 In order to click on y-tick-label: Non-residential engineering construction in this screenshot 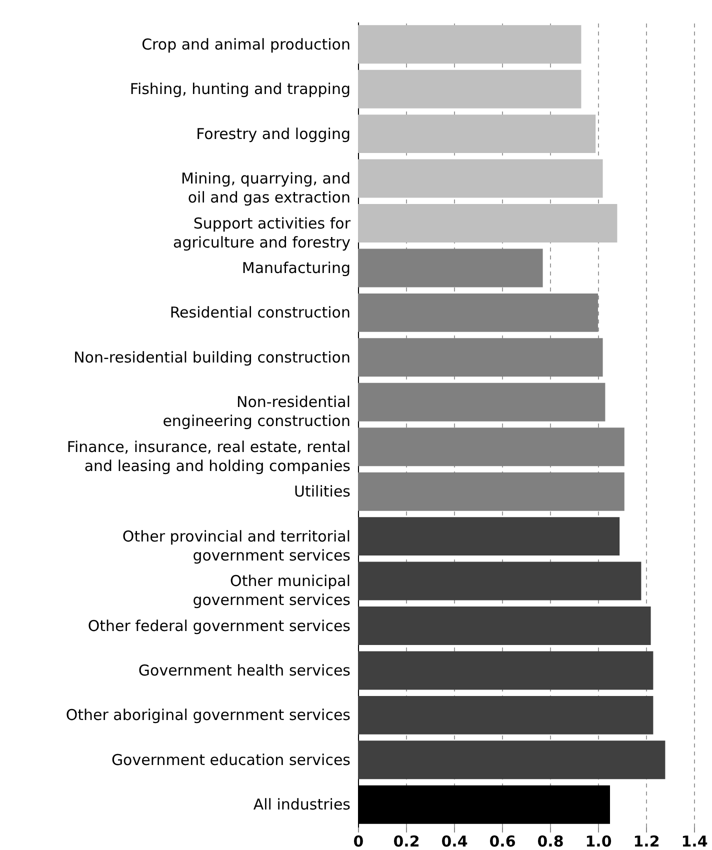, I will do `click(256, 411)`.